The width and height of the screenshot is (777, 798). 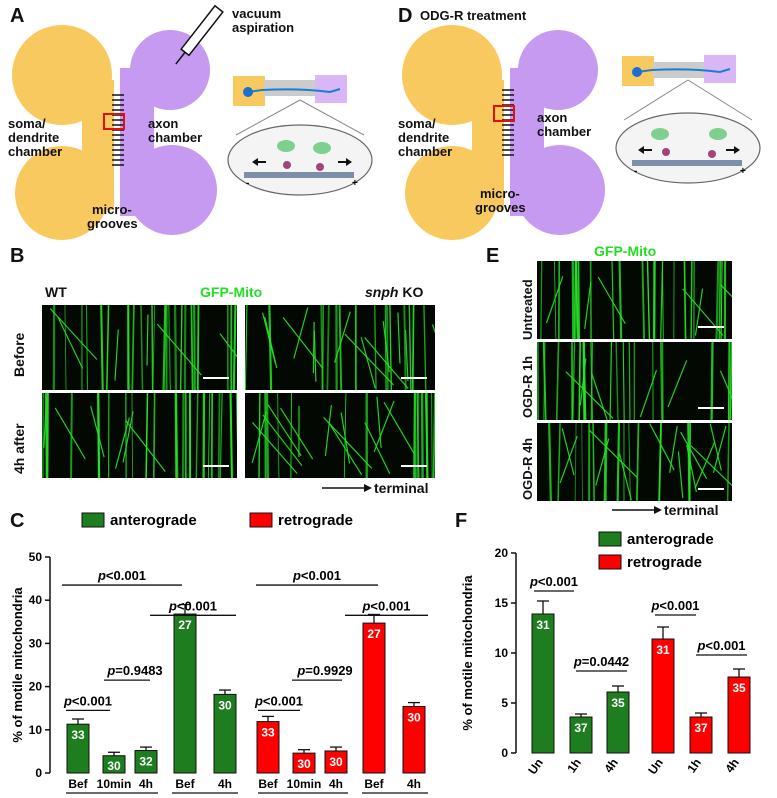 What do you see at coordinates (504, 703) in the screenshot?
I see `y-tick-label: 5` at bounding box center [504, 703].